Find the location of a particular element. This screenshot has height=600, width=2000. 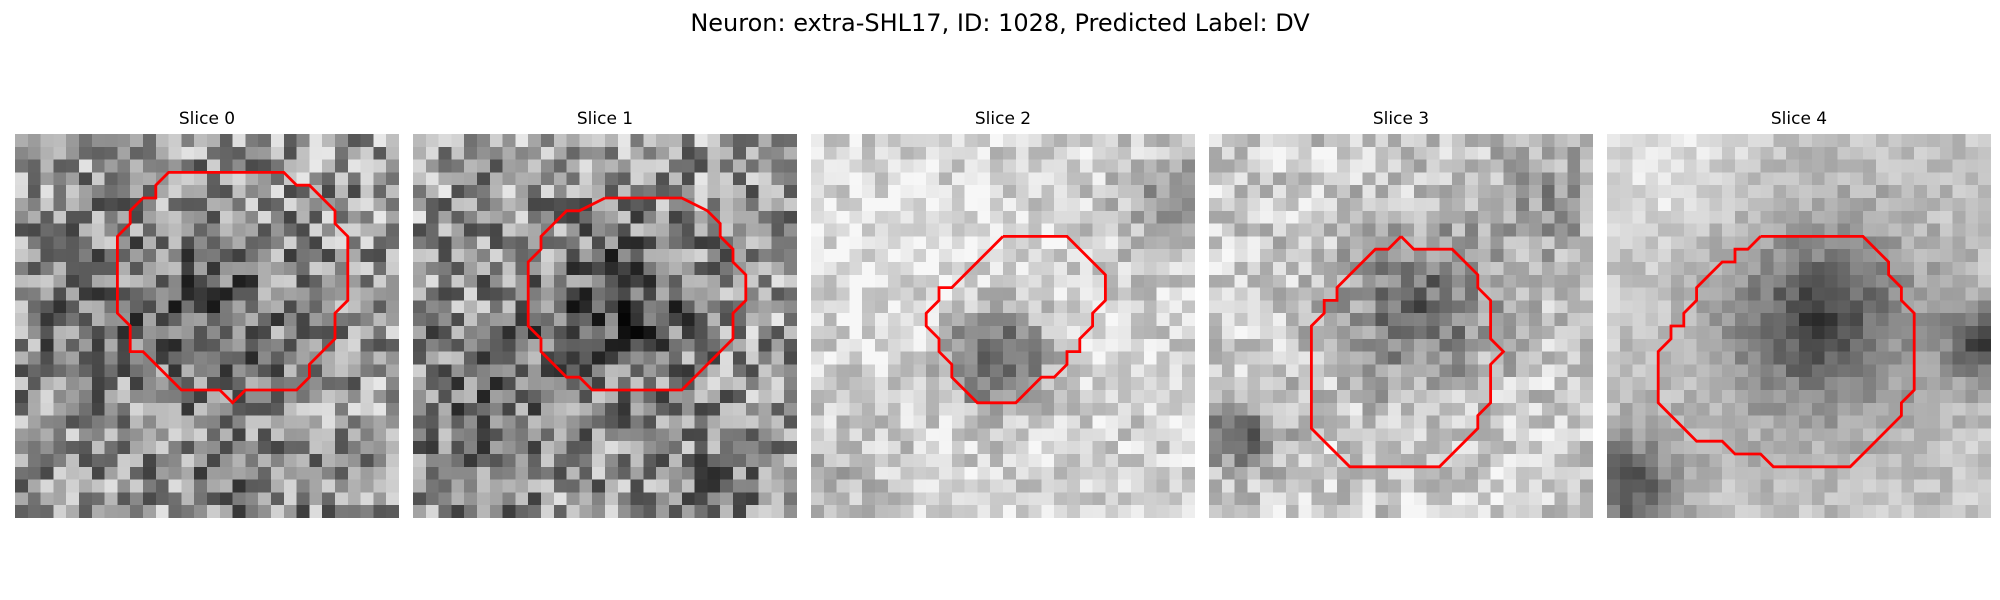

slice-1-title: Slice 1 is located at coordinates (605, 119).